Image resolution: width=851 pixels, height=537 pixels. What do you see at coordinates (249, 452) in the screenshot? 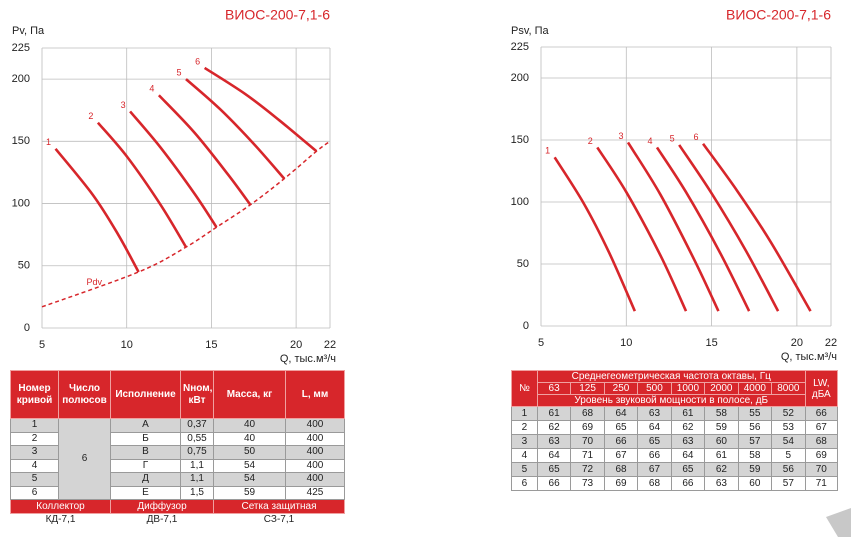
I see `cell: 50` at bounding box center [249, 452].